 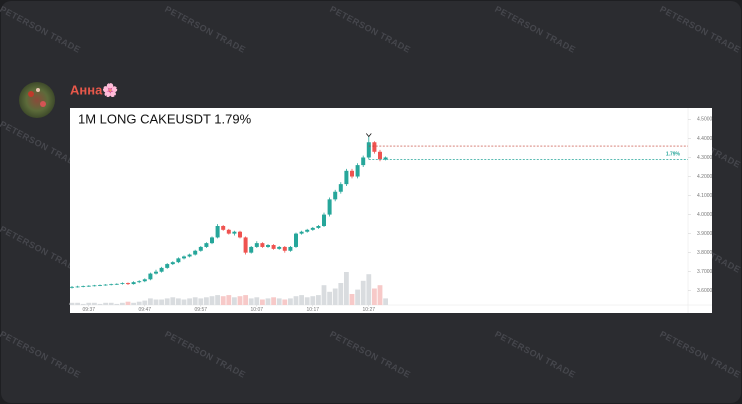 I want to click on y-tick-label: 3.7000, so click(x=705, y=272).